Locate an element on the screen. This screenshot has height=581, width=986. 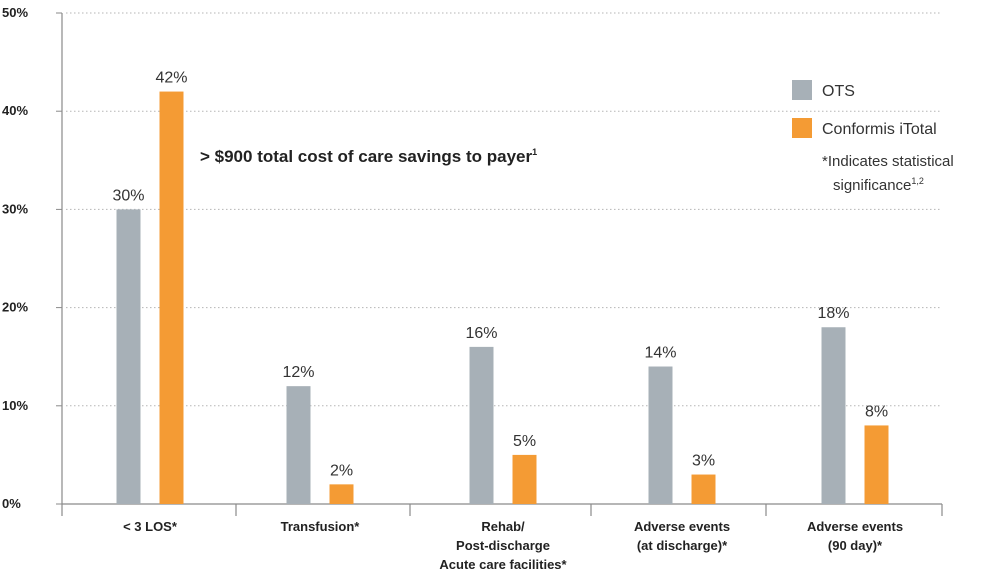
y-tick-label: 50% is located at coordinates (15, 12).